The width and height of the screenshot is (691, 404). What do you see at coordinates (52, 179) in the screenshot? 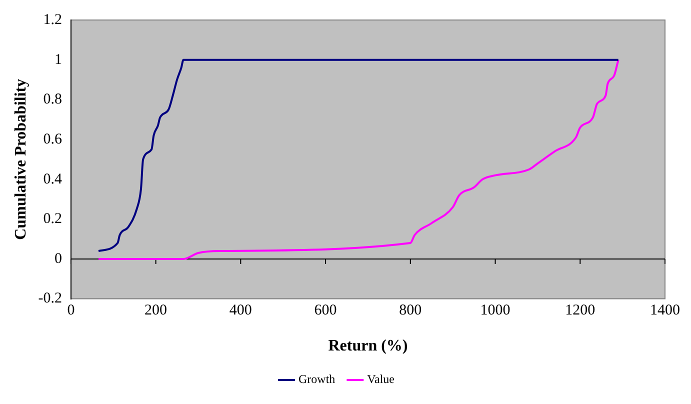
I see `y-tick-label: 0.4` at bounding box center [52, 179].